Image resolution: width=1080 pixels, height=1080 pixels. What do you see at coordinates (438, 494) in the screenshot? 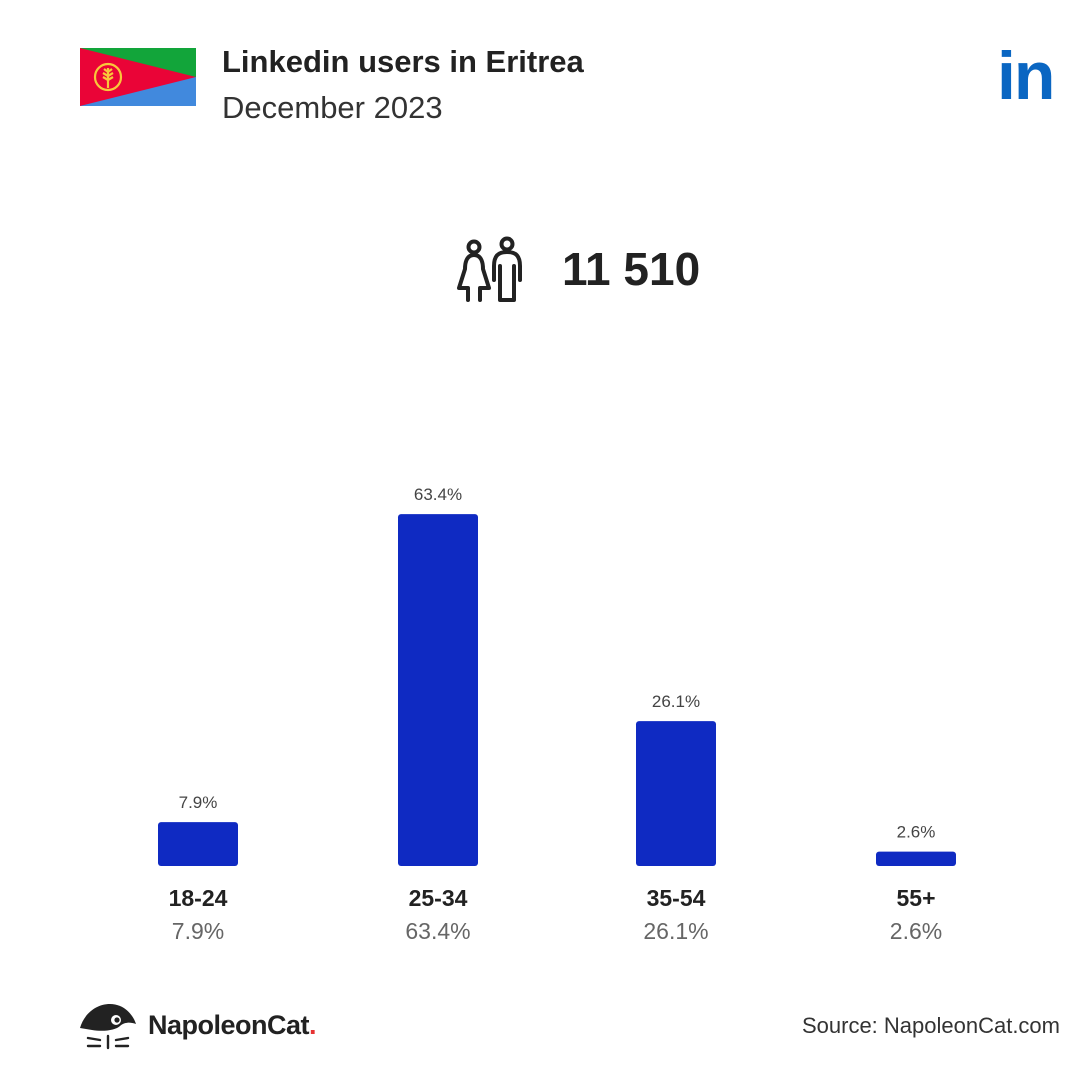
I see `bar-value-label: 63.4%` at bounding box center [438, 494].